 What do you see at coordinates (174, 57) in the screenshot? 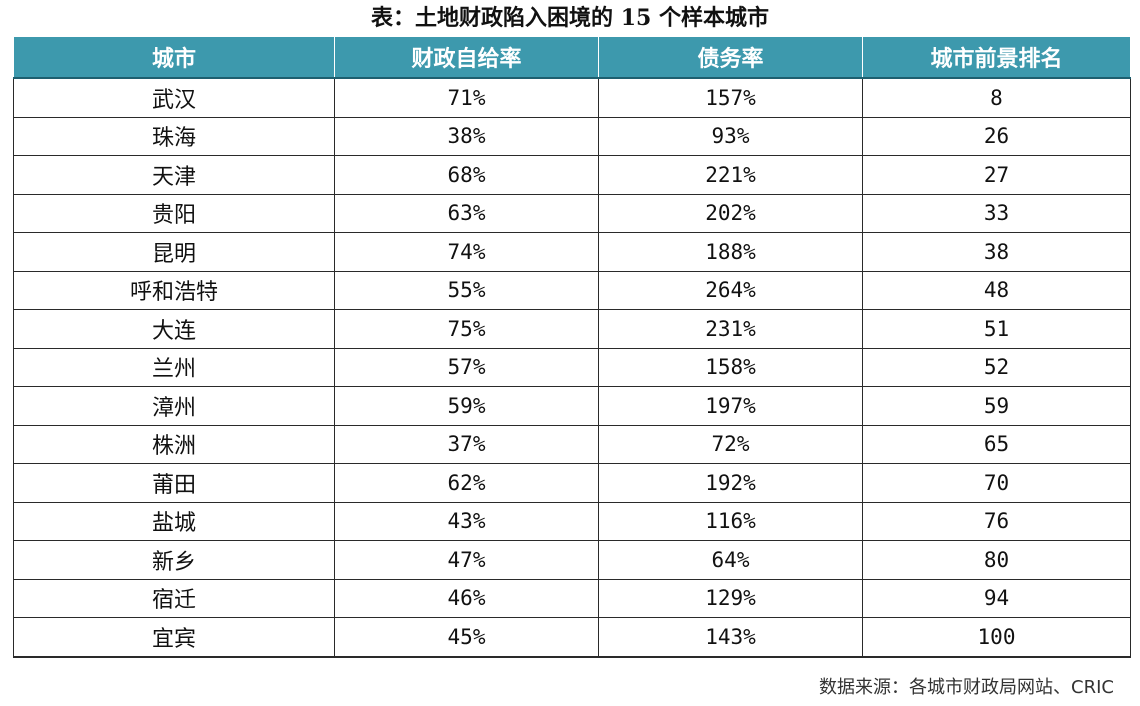
I see `header-city: 城市` at bounding box center [174, 57].